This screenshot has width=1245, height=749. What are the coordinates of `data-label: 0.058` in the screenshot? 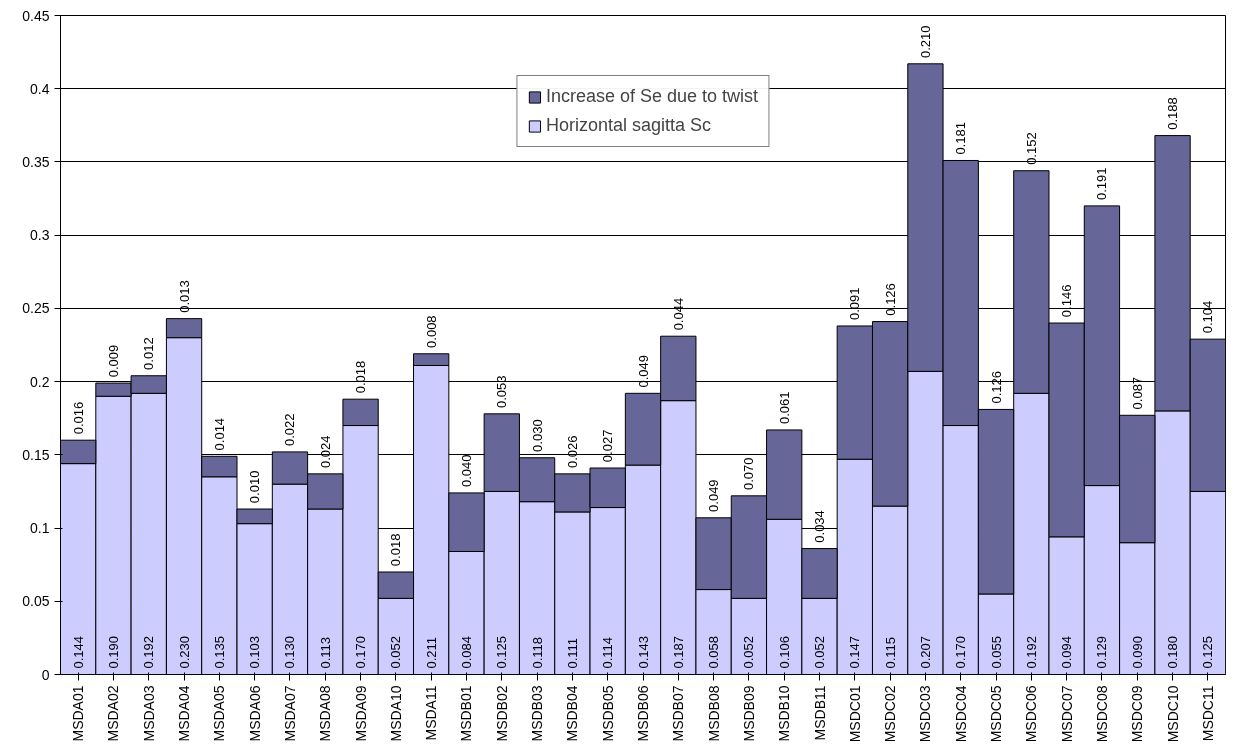 It's located at (714, 652).